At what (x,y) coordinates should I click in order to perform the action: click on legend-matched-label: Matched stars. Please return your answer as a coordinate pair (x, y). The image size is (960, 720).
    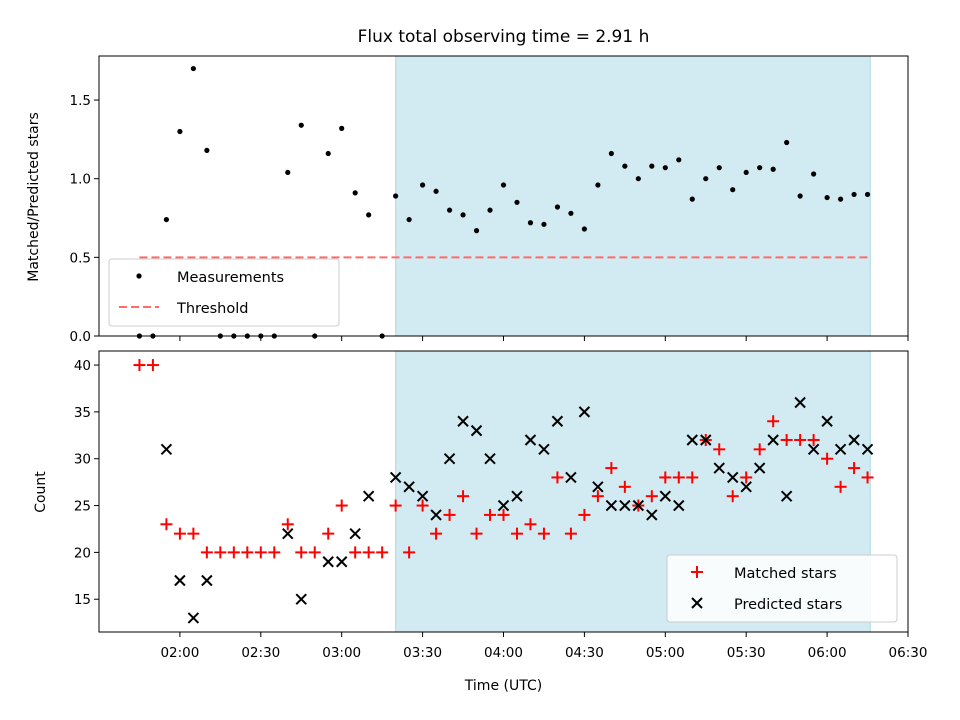
    Looking at the image, I should click on (785, 574).